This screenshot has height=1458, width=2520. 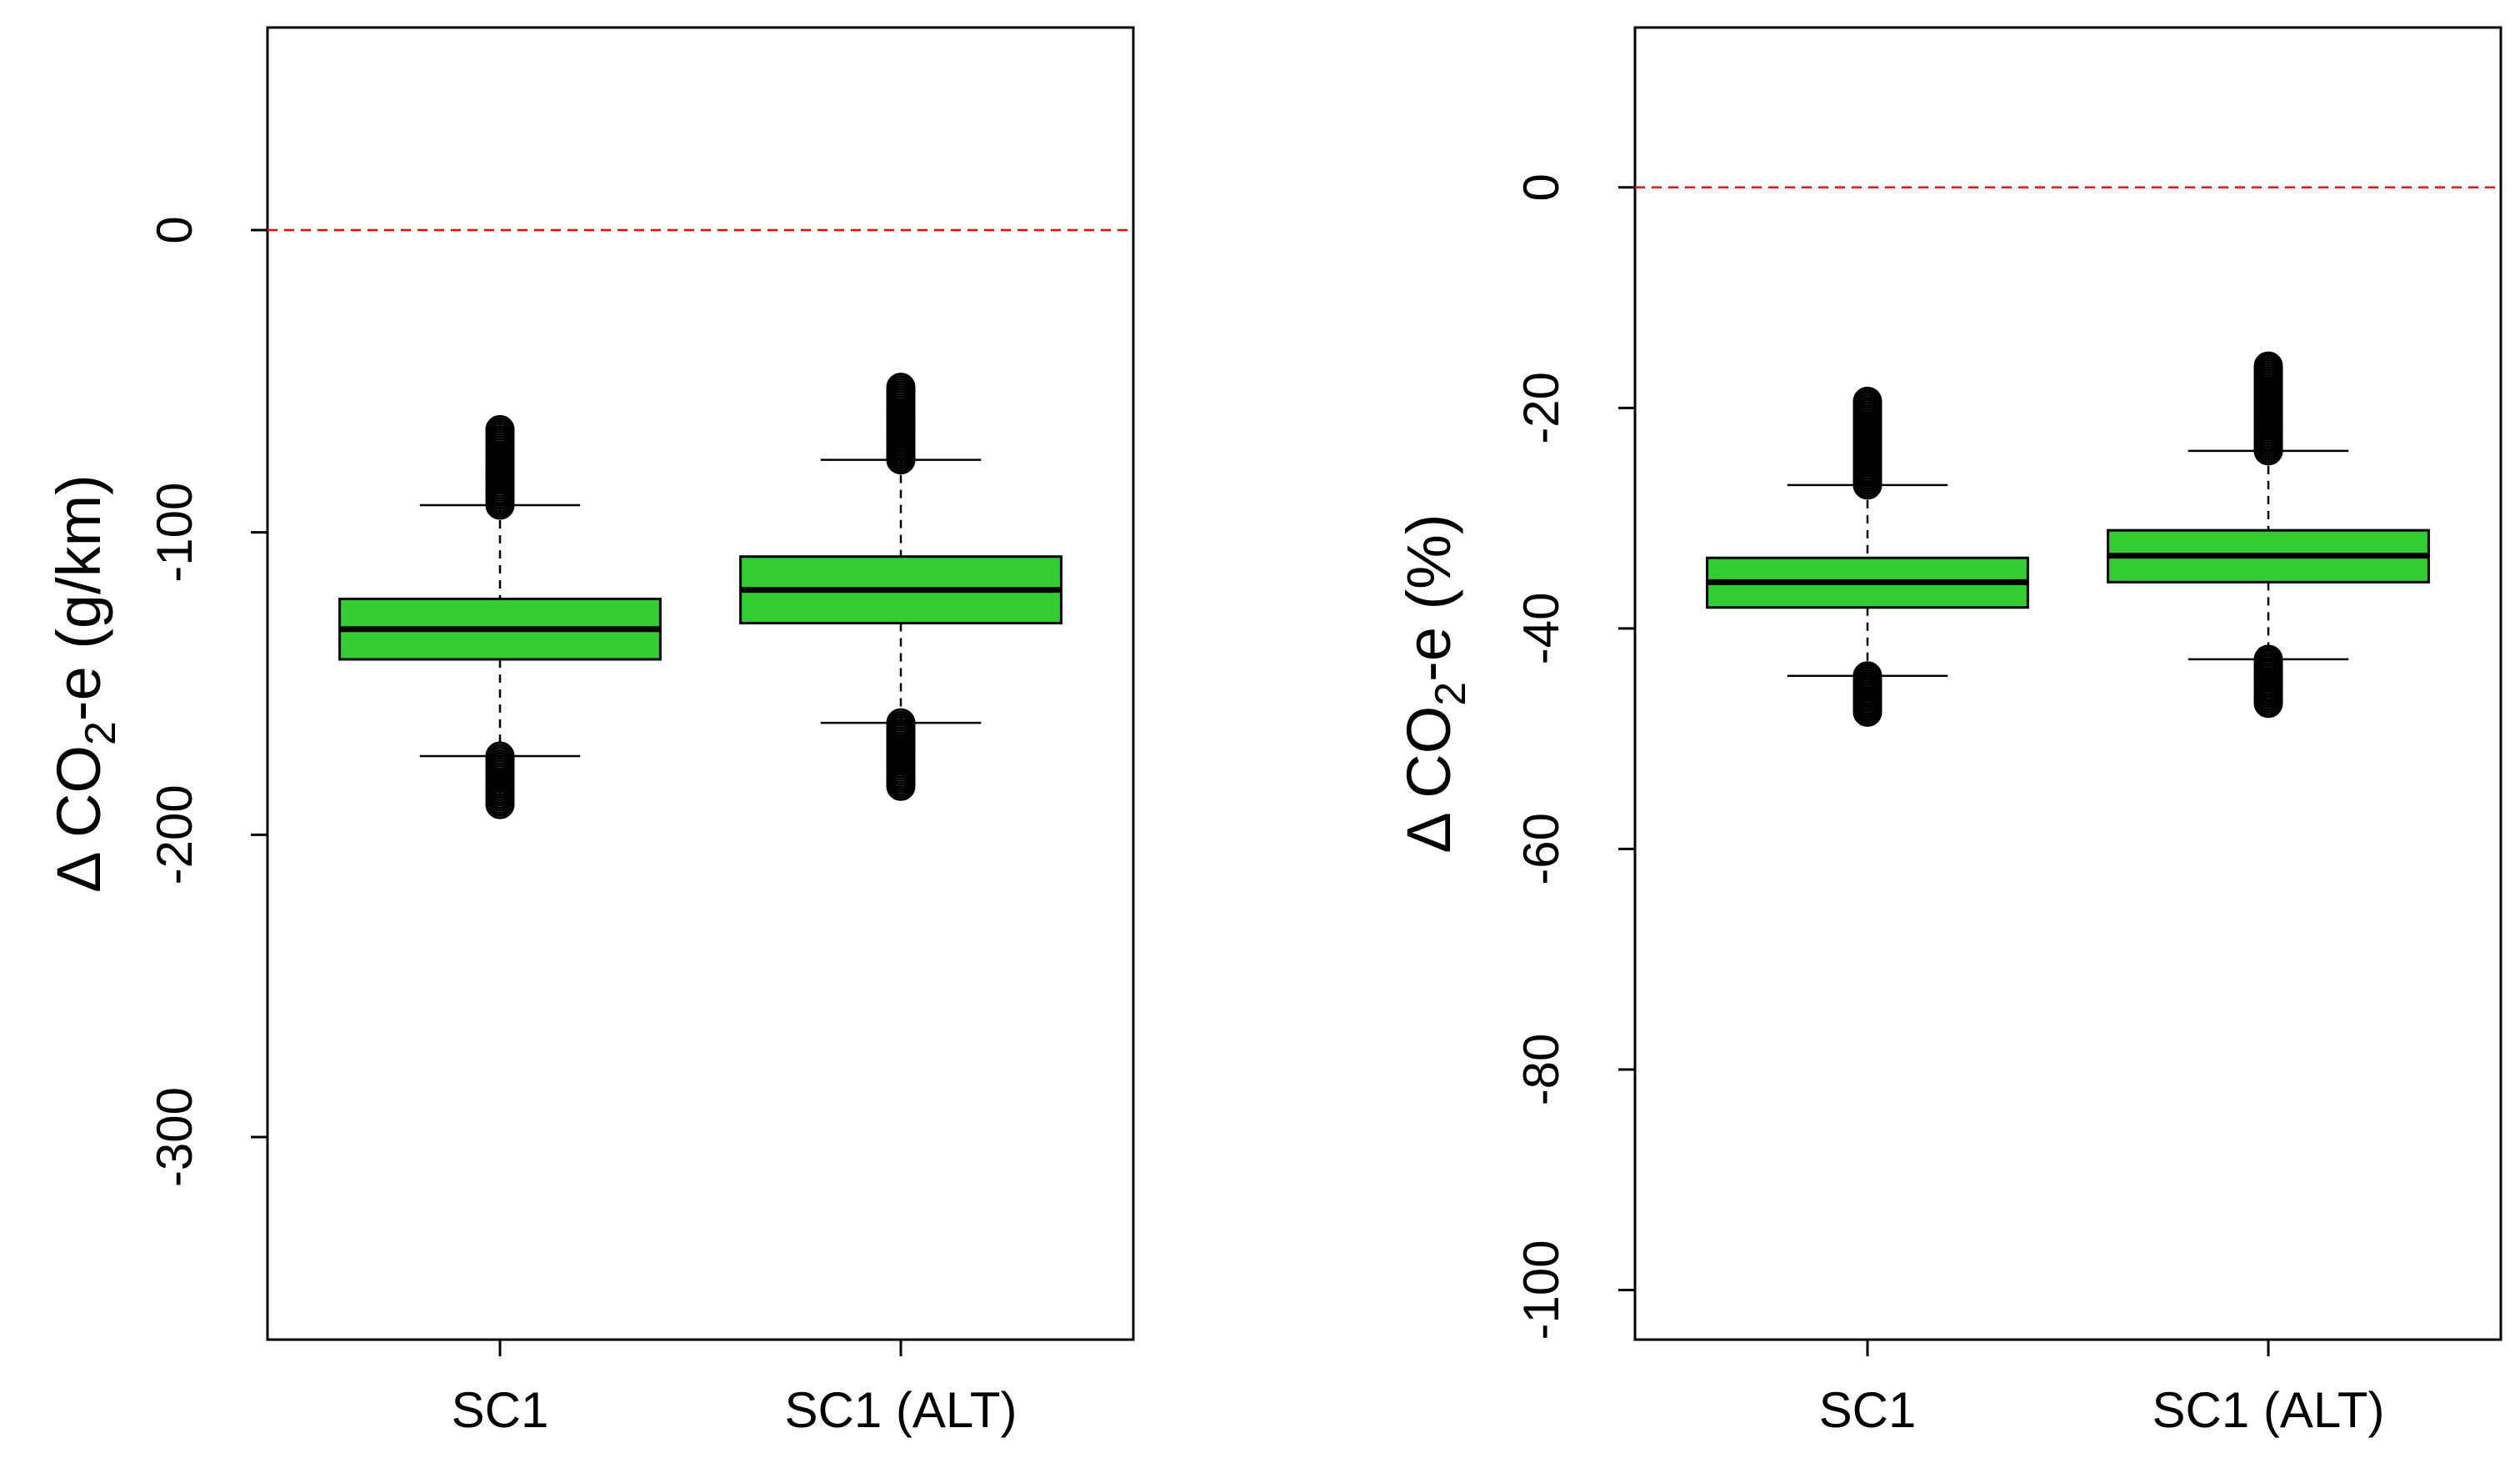 What do you see at coordinates (84, 683) in the screenshot?
I see `y-axis-title: Δ CO2-e (g/km)` at bounding box center [84, 683].